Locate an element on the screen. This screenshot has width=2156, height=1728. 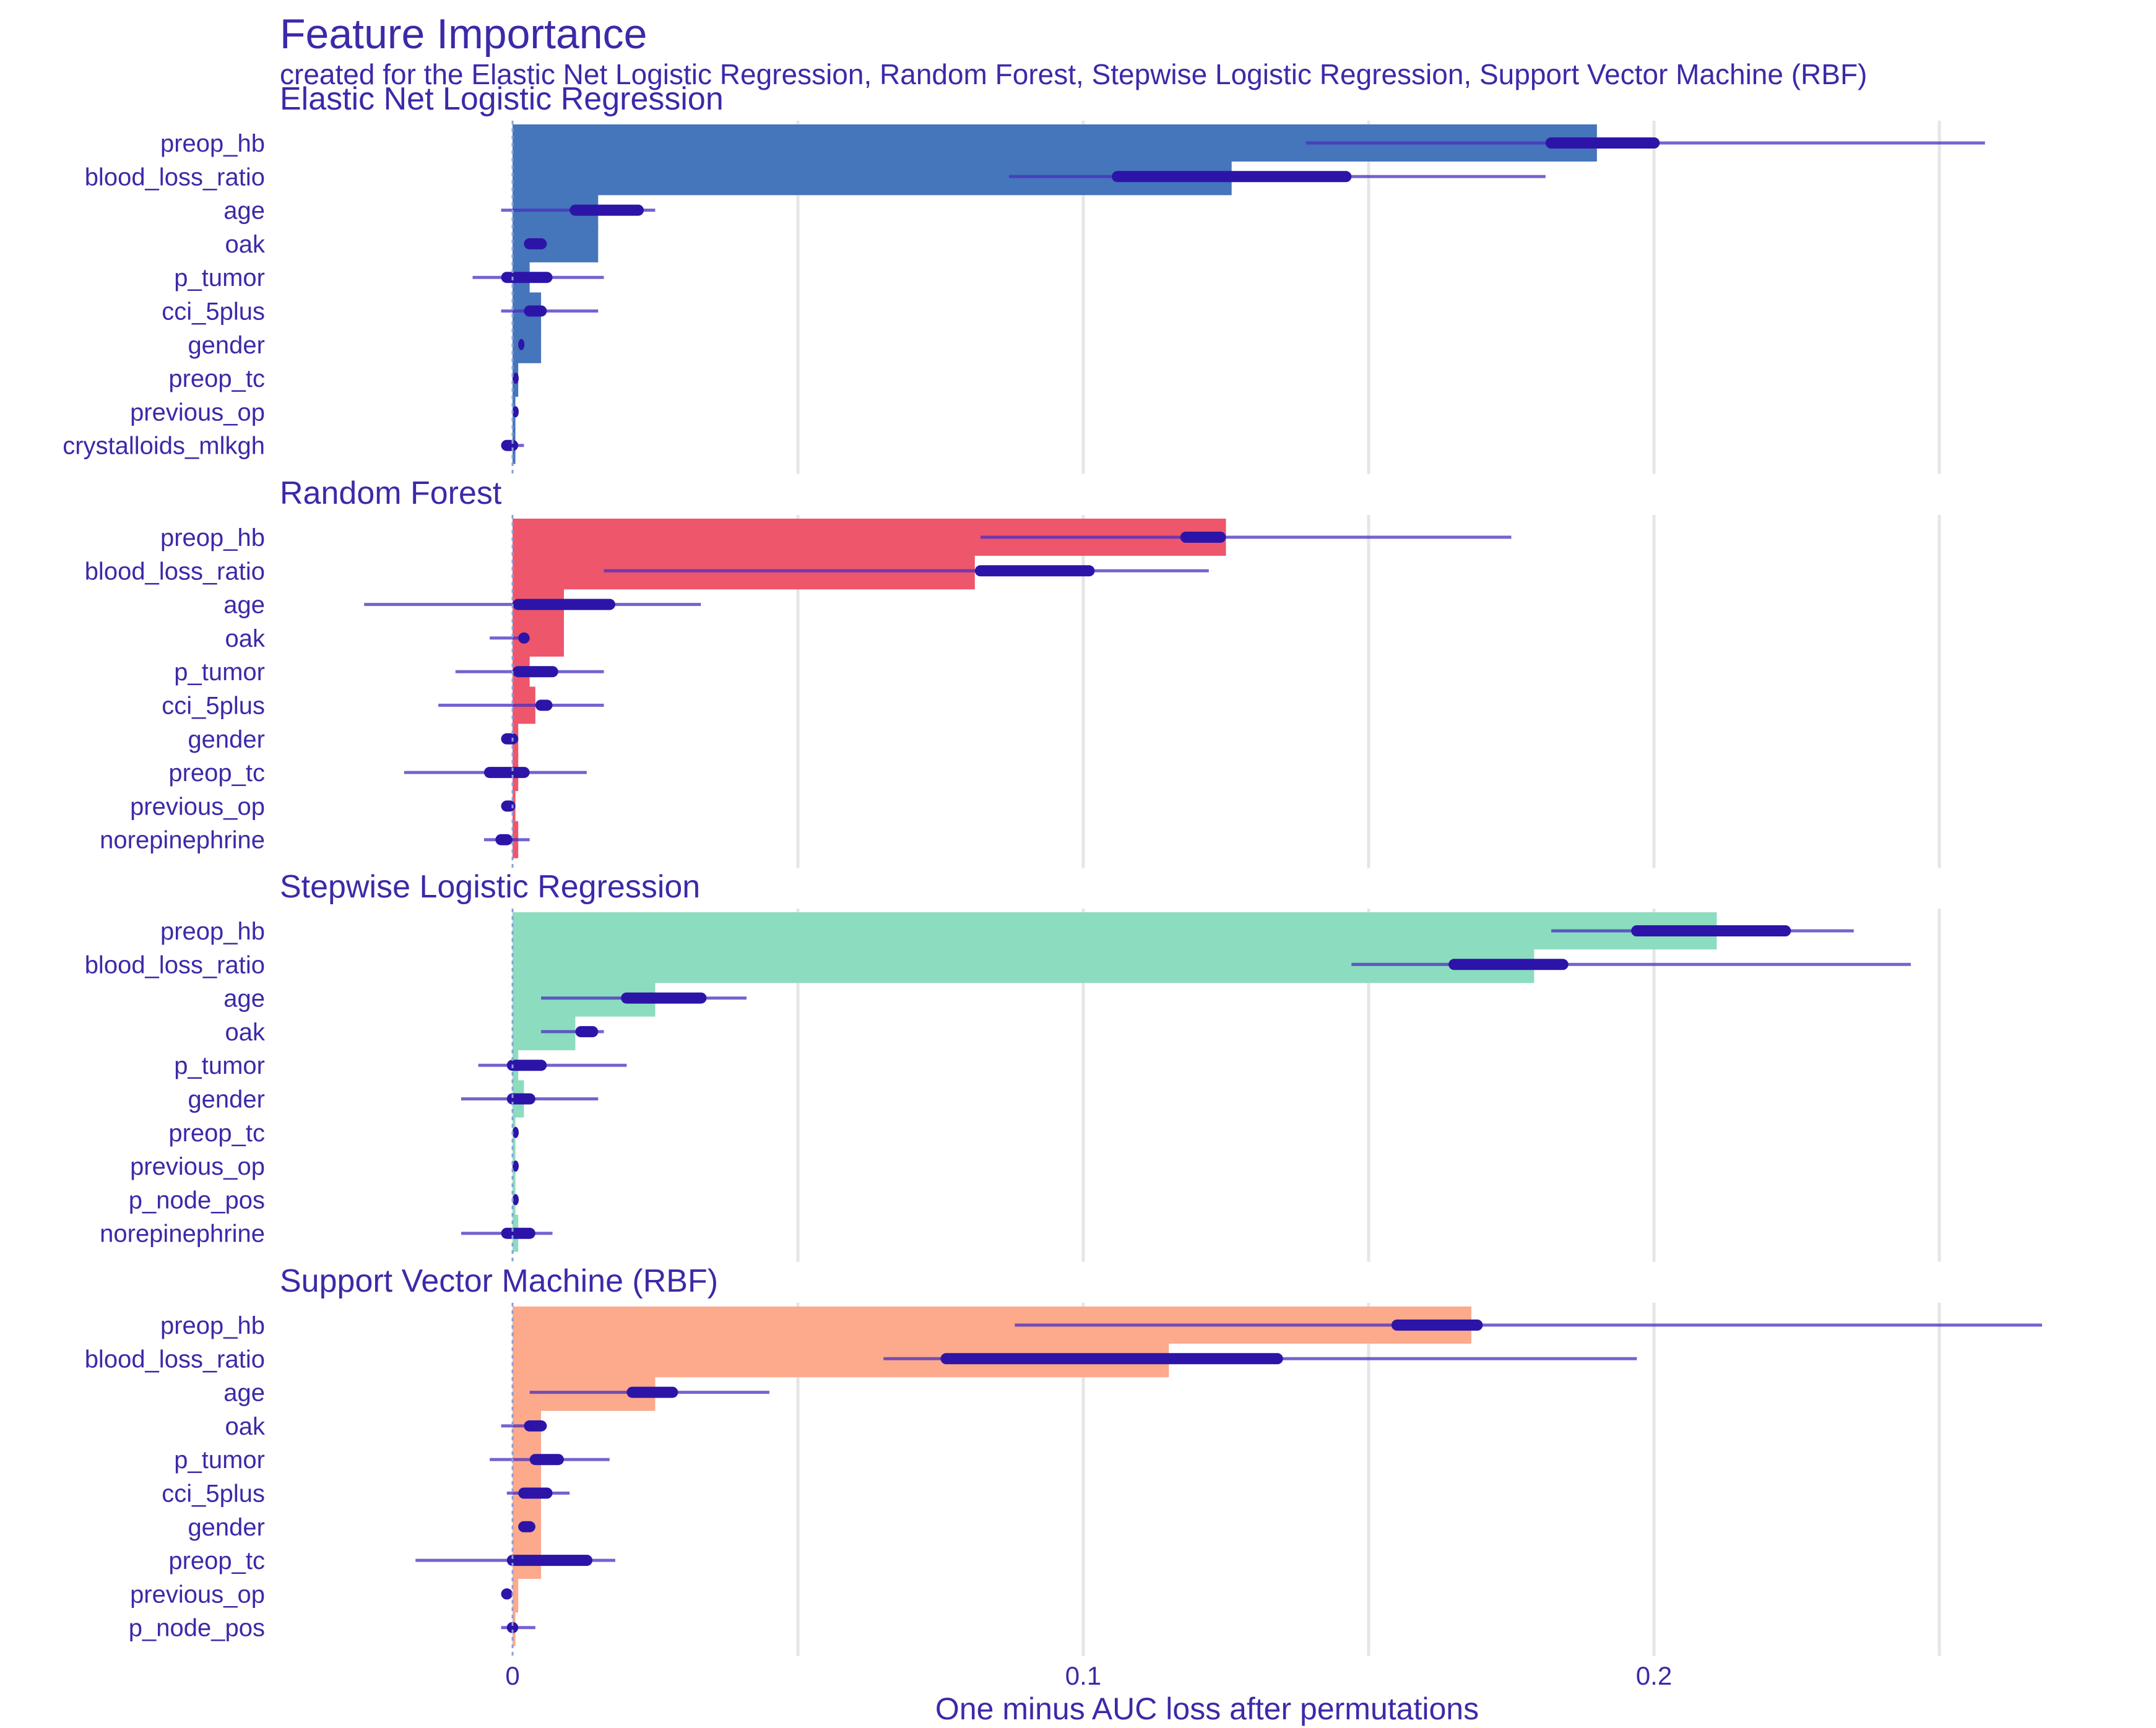
feature-row: norepinephrine is located at coordinates (315, 839).